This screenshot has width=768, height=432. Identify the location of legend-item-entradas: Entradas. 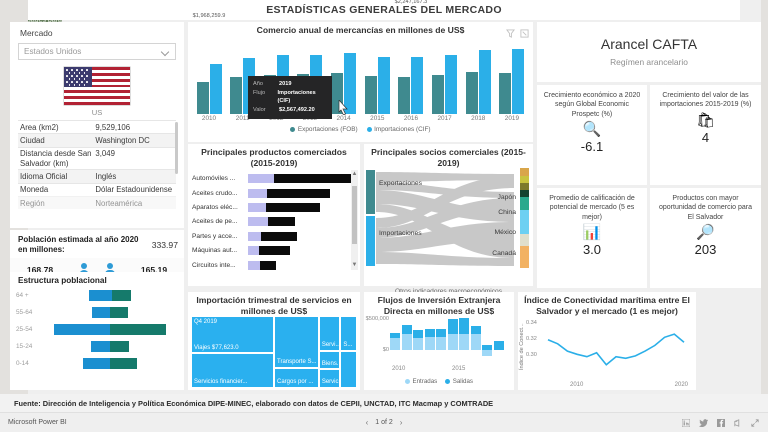
(420, 381).